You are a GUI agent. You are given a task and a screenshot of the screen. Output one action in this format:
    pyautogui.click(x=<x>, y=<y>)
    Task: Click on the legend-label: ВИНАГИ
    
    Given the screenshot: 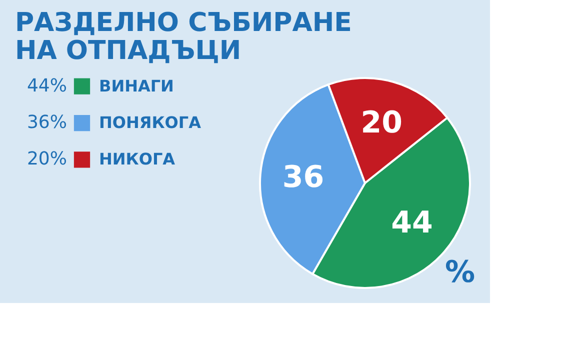 What is the action you would take?
    pyautogui.click(x=136, y=86)
    